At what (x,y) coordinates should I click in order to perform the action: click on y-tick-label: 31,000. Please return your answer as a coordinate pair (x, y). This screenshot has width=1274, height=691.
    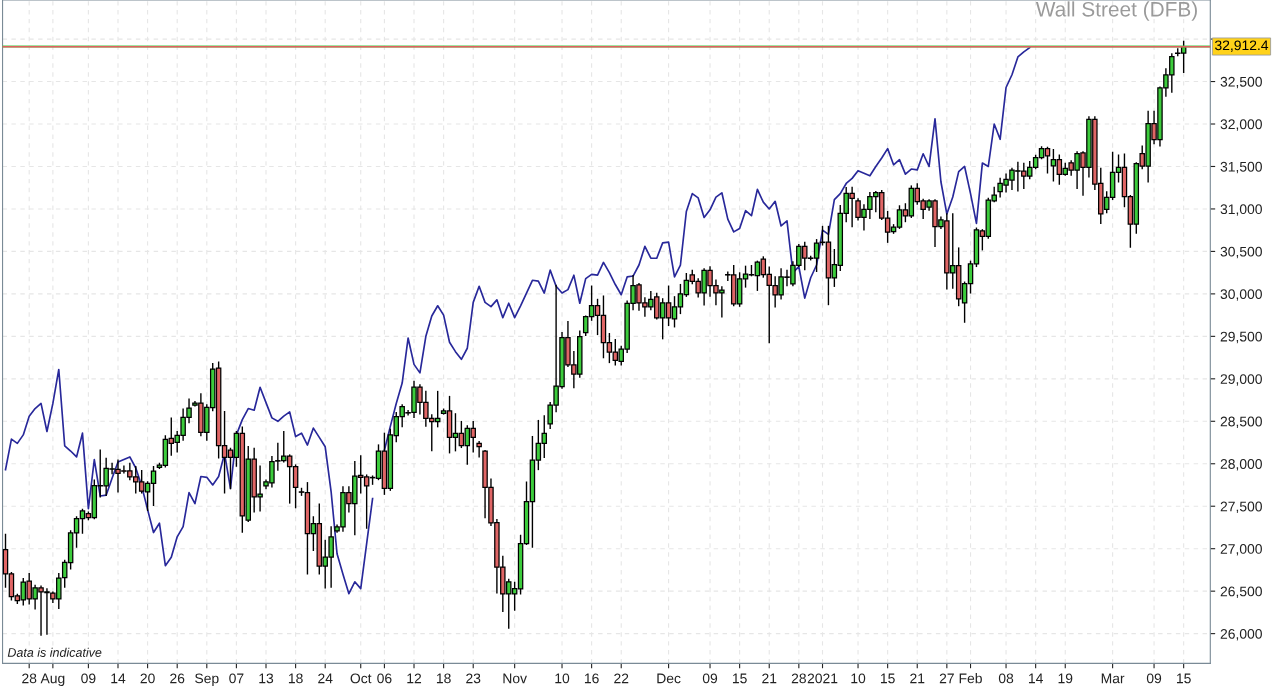
    Looking at the image, I should click on (1241, 210).